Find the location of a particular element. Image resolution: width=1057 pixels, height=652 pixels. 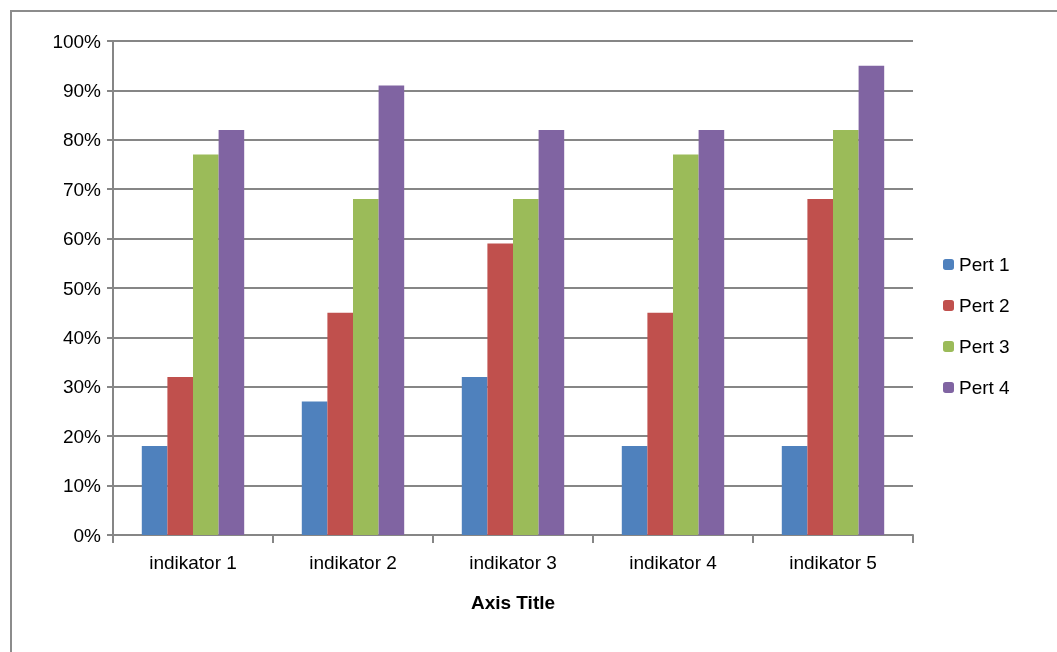

y-tick-label: 100% is located at coordinates (77, 41).